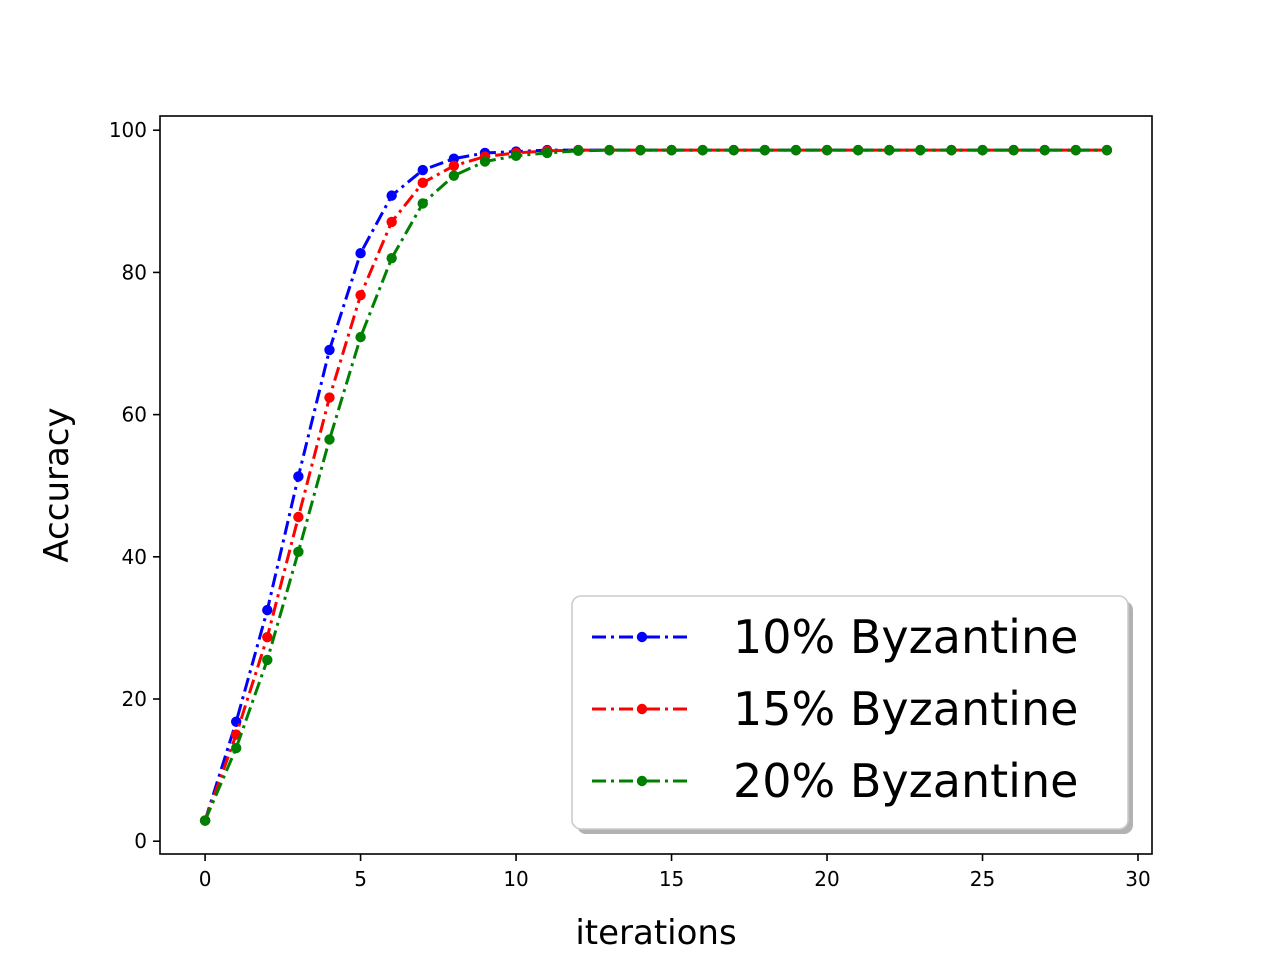  Describe the element at coordinates (655, 933) in the screenshot. I see `x-axis-label: iterations` at that location.